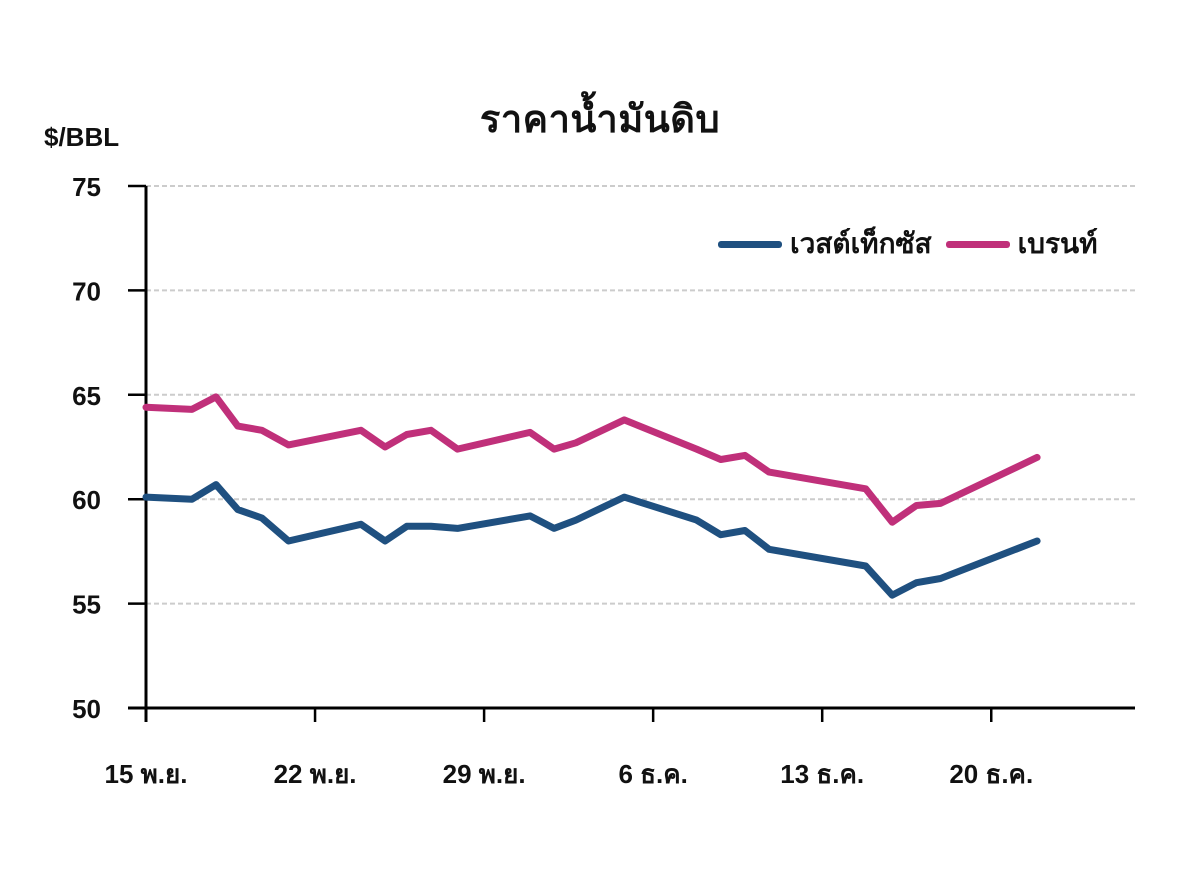  I want to click on y-tick-label: 60, so click(86, 500).